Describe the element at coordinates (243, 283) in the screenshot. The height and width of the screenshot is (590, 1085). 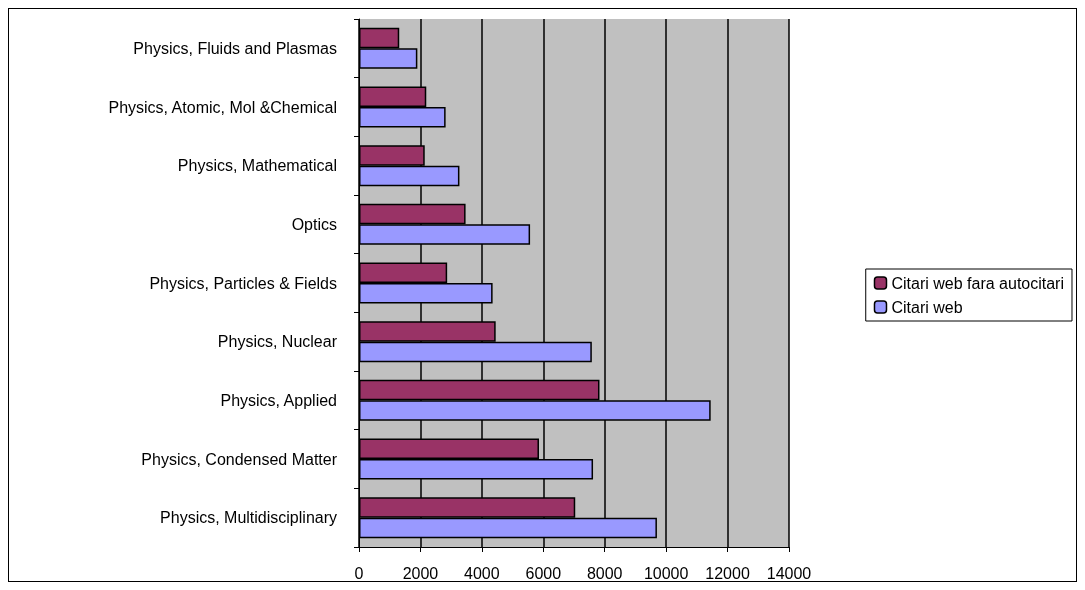
I see `y-tick-label: Physics, Particles & Fields` at that location.